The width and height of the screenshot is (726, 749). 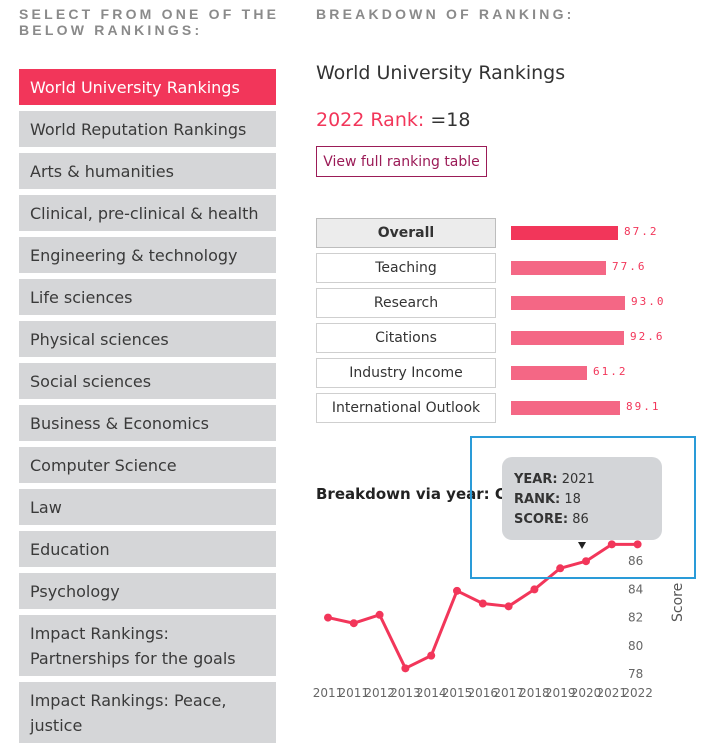 I want to click on view-full-ranking-button: View full ranking table, so click(x=401, y=161).